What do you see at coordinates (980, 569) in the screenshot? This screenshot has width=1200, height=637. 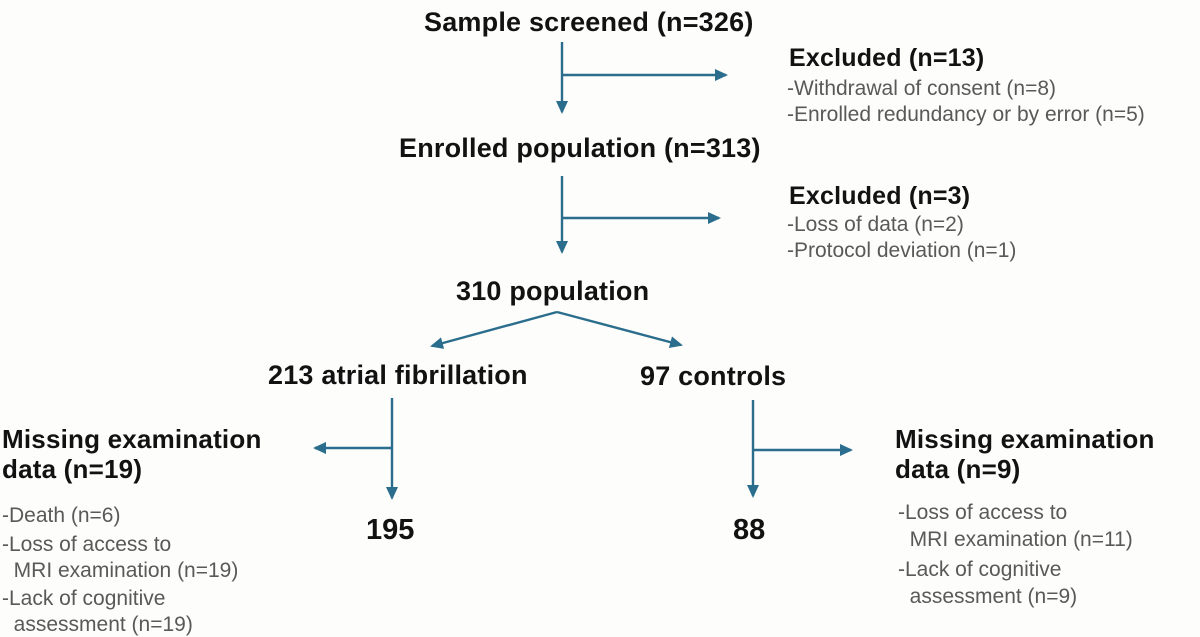 I see `missing-right-item: -Lack of cognitive` at bounding box center [980, 569].